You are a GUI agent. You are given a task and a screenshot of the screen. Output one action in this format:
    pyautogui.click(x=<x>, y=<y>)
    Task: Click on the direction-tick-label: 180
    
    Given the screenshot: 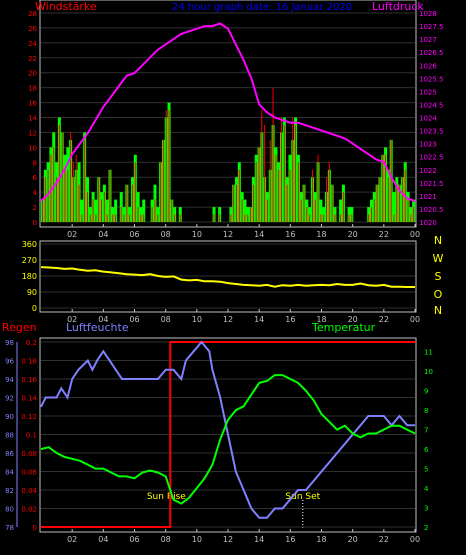 What is the action you would take?
    pyautogui.click(x=29, y=276)
    